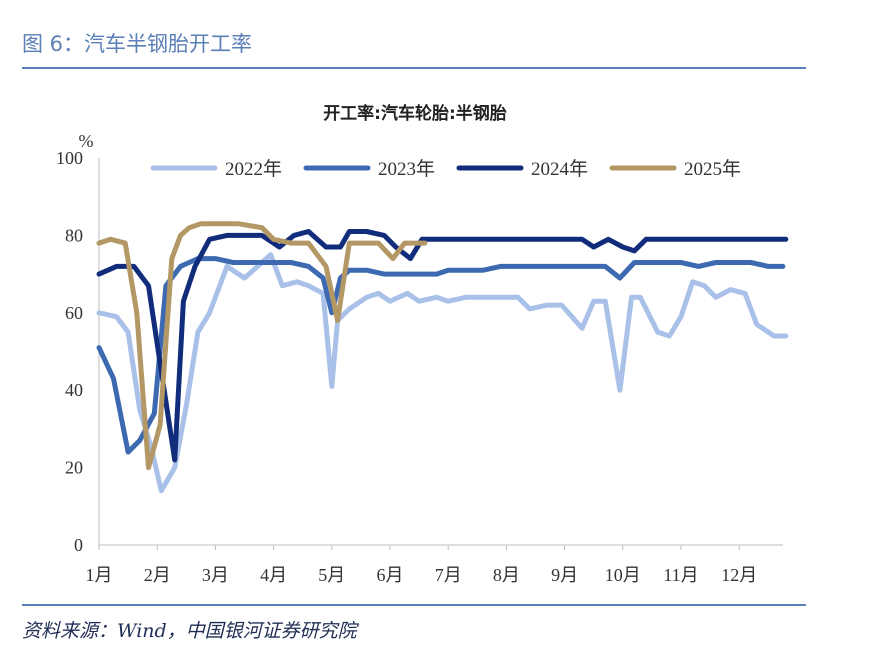  I want to click on x-tick-label: 8月, so click(506, 575).